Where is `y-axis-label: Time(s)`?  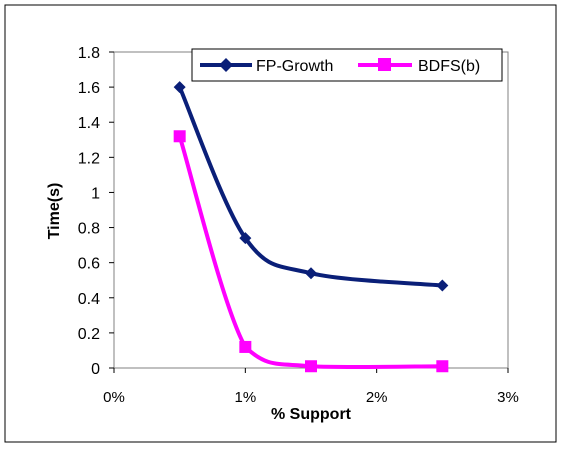
y-axis-label: Time(s) is located at coordinates (54, 211).